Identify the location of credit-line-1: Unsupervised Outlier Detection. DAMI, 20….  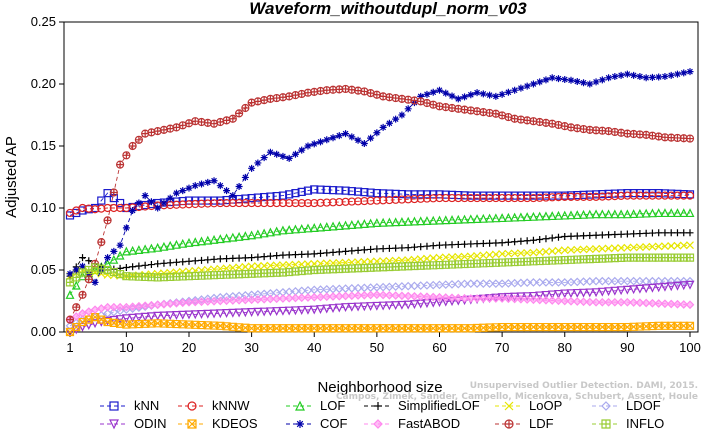
(584, 386).